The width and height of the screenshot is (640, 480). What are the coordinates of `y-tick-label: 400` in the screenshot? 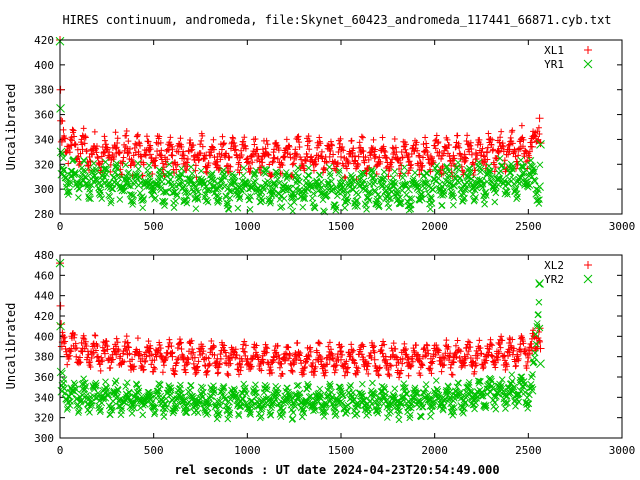 It's located at (44, 65).